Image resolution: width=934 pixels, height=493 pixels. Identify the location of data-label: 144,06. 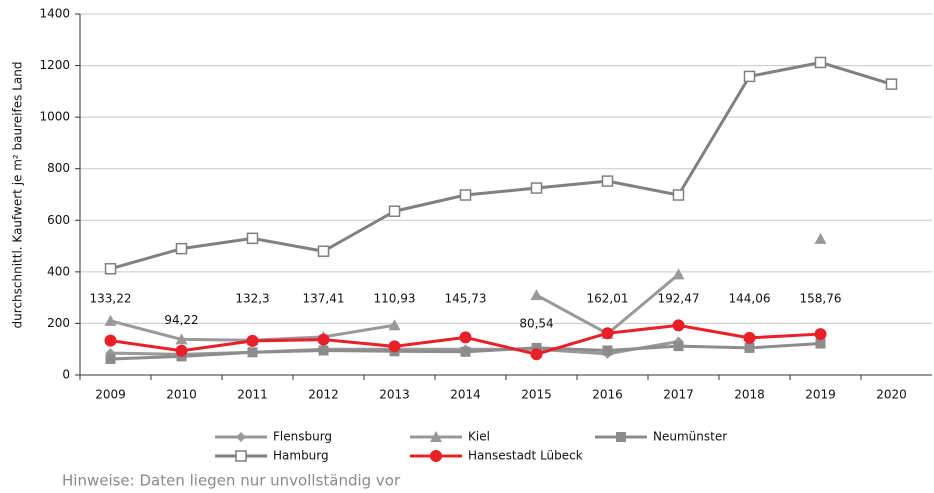
(750, 299).